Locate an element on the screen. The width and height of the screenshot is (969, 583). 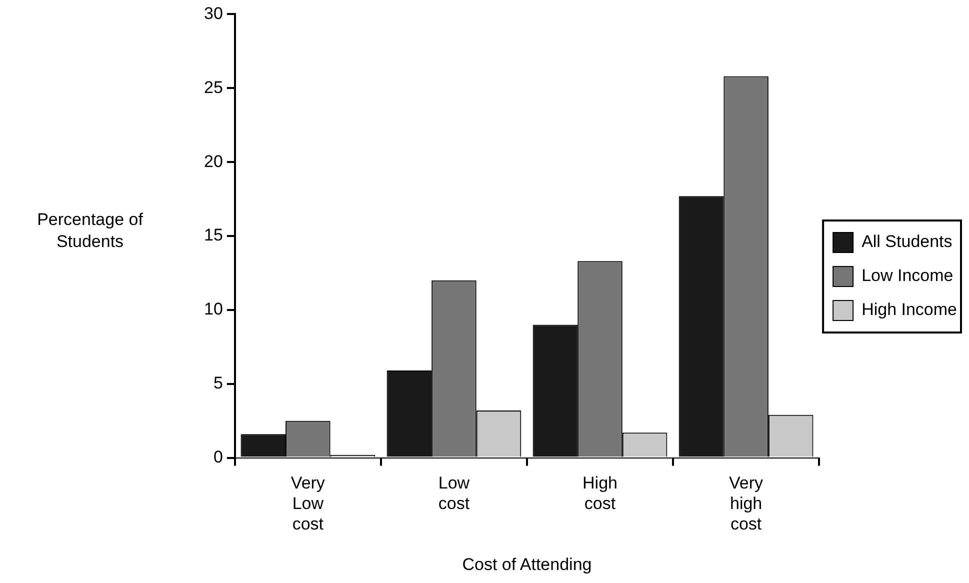
y-tick-label: 10 is located at coordinates (213, 309).